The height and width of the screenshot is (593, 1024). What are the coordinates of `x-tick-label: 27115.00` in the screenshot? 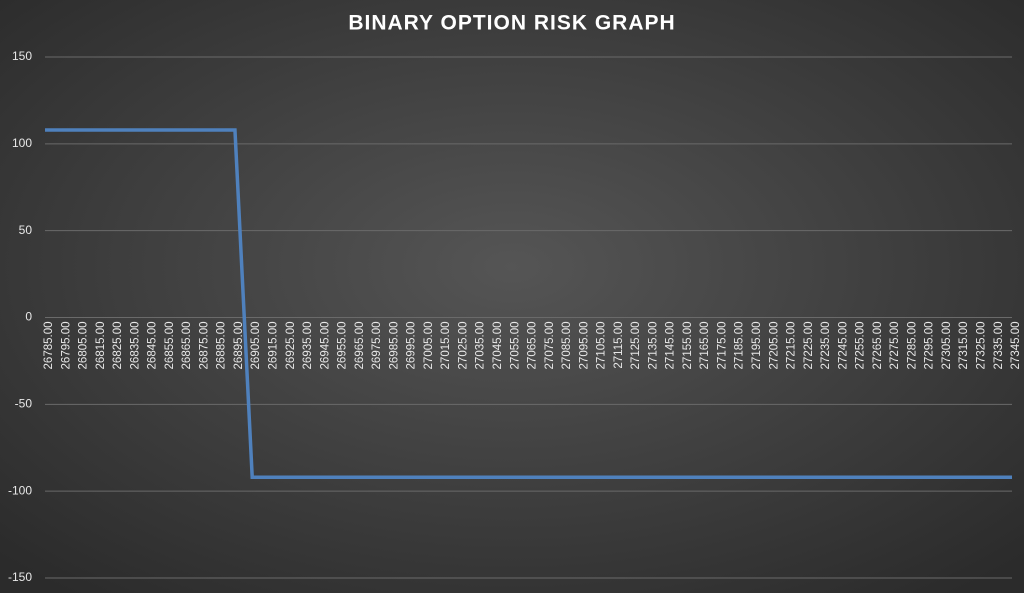 It's located at (619, 345).